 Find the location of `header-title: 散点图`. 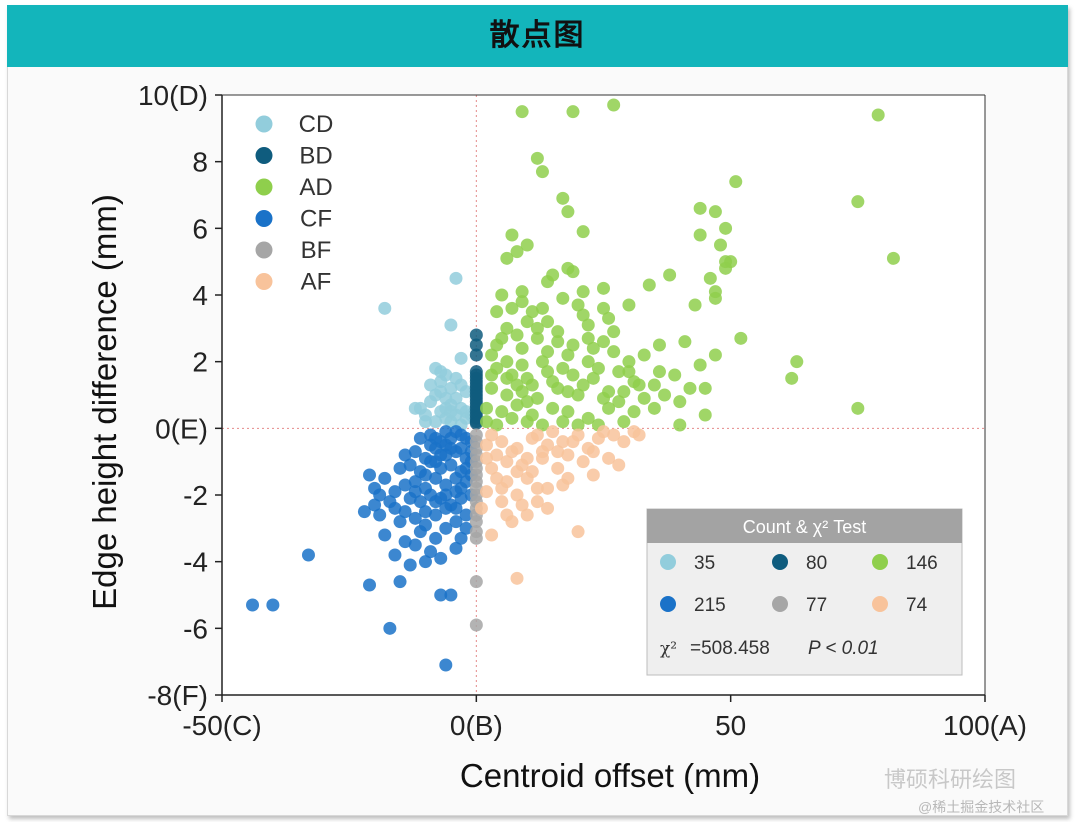

header-title: 散点图 is located at coordinates (537, 35).